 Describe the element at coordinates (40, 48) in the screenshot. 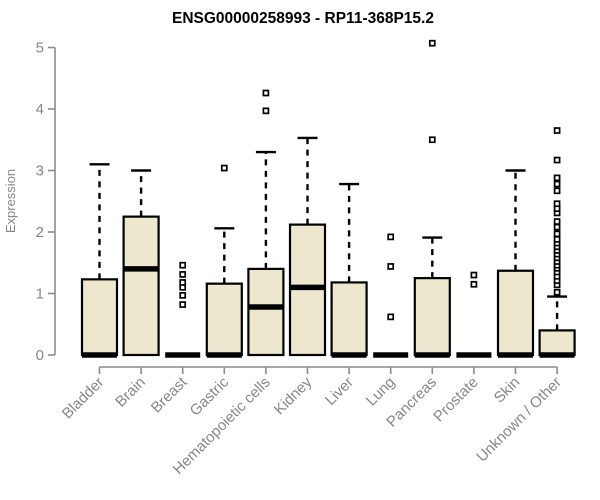

I see `y-axis-tick-label: 5` at that location.